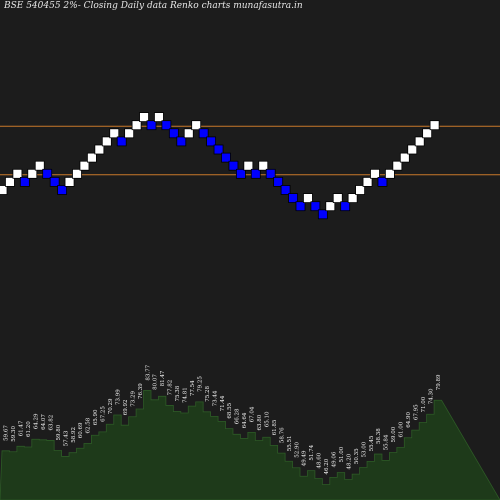 This screenshot has width=500, height=500. What do you see at coordinates (387, 442) in the screenshot?
I see `value-label-51: 55.84` at bounding box center [387, 442].